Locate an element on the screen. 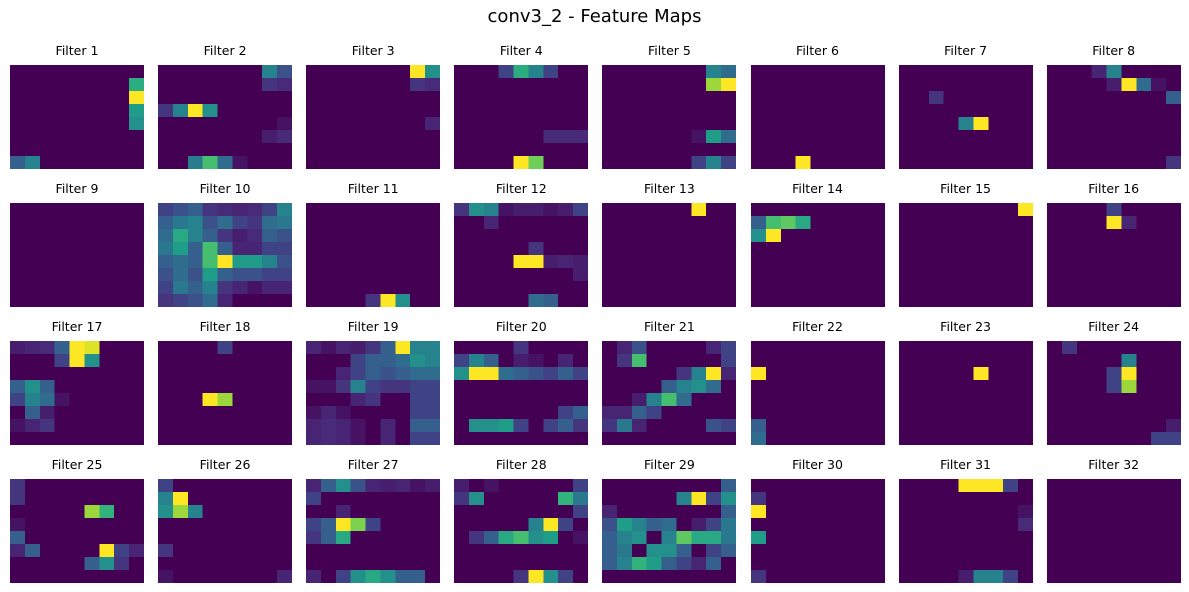 This screenshot has height=592, width=1189. panel-title: Filter 7 is located at coordinates (966, 50).